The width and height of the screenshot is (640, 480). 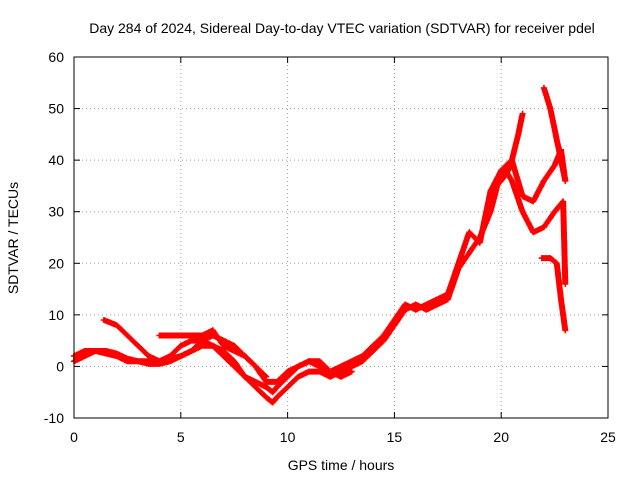 What do you see at coordinates (343, 437) in the screenshot?
I see `x-tick-labels: 0 5 10 15 20 25` at bounding box center [343, 437].